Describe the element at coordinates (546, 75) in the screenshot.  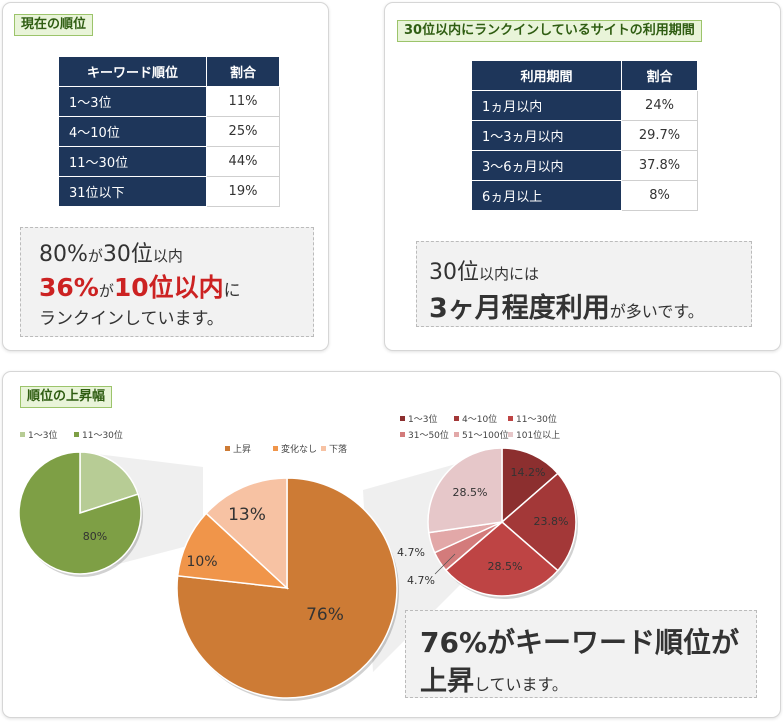
I see `table-header: 利用期間` at that location.